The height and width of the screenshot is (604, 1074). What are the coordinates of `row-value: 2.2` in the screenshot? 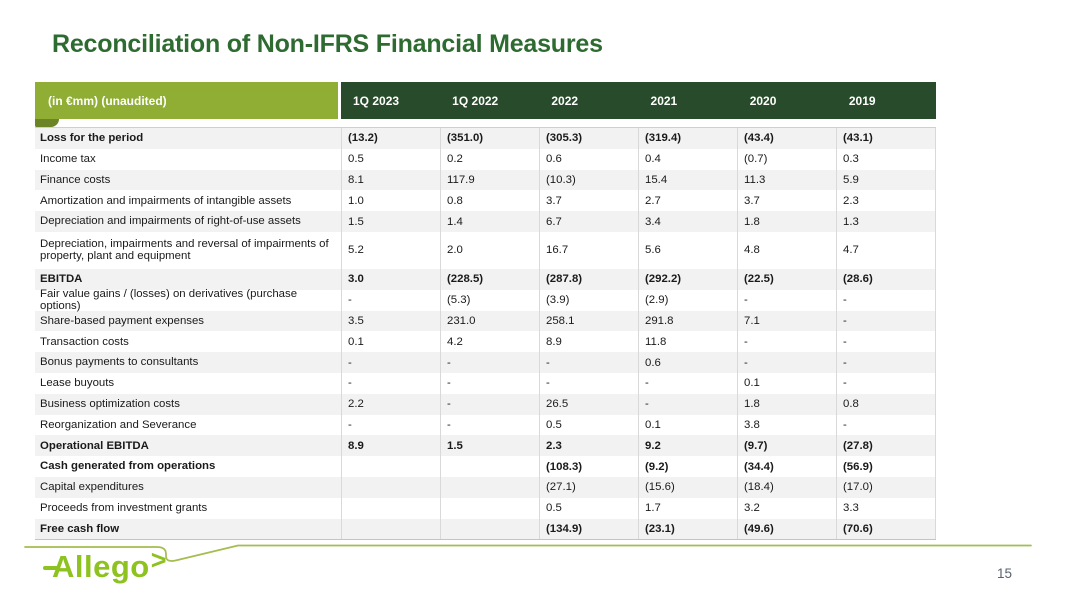 It's located at (390, 404).